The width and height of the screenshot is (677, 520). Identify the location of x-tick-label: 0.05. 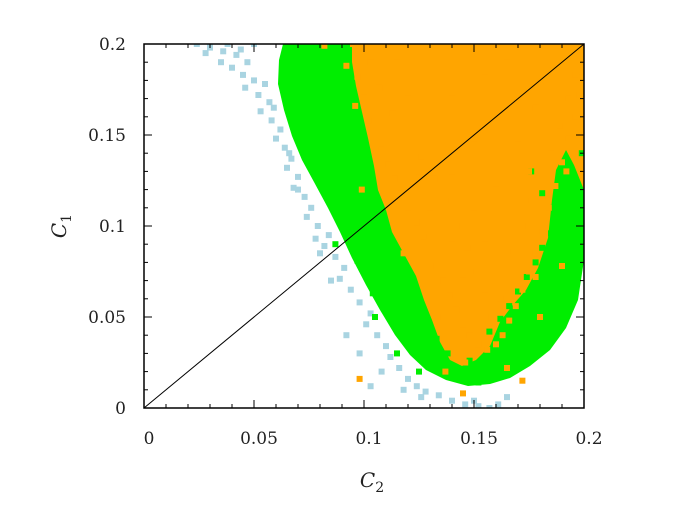
(259, 439).